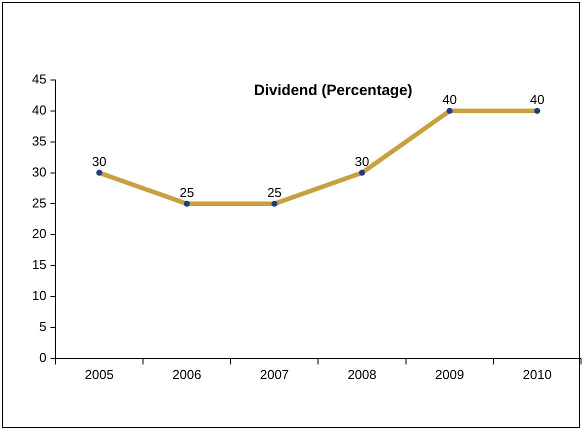 This screenshot has height=432, width=585. What do you see at coordinates (537, 374) in the screenshot?
I see `x-tick-label: 2010` at bounding box center [537, 374].